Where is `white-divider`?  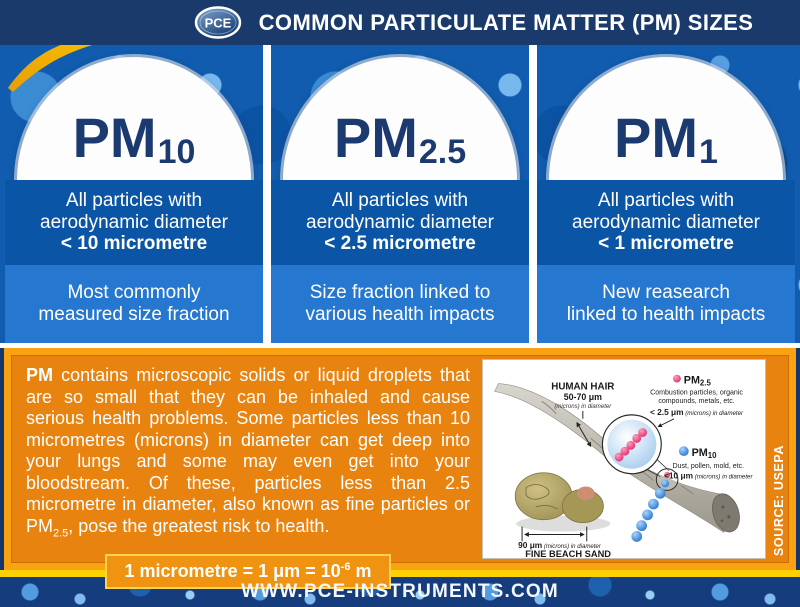 white-divider is located at coordinates (400, 345).